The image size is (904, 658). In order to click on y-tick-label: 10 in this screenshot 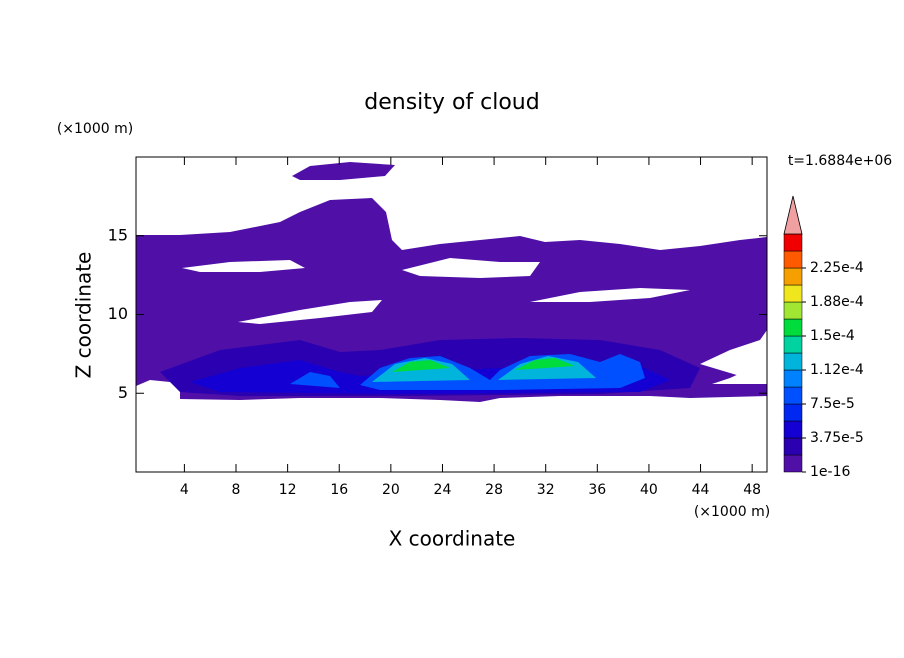, I will do `click(118, 313)`.